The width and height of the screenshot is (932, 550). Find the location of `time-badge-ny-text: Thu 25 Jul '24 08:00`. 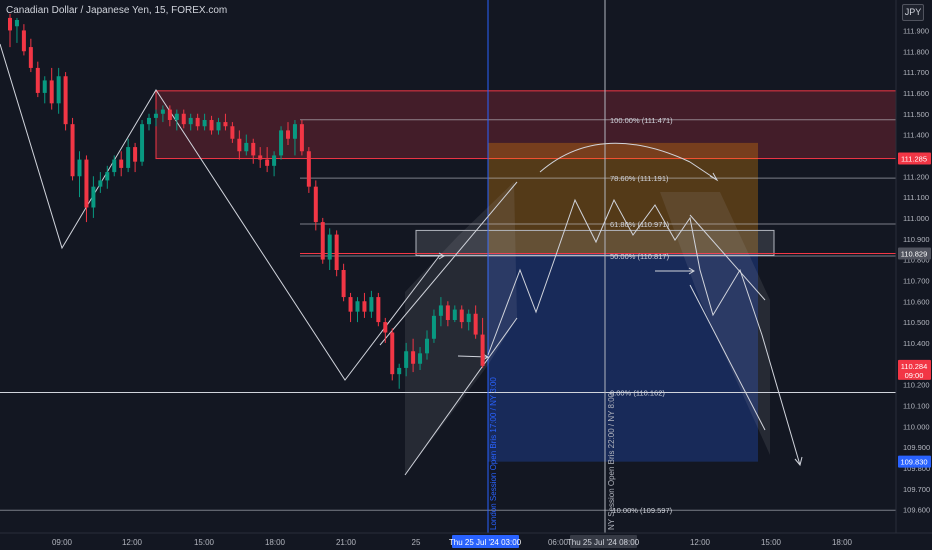

time-badge-ny-text: Thu 25 Jul '24 08:00 is located at coordinates (603, 542).